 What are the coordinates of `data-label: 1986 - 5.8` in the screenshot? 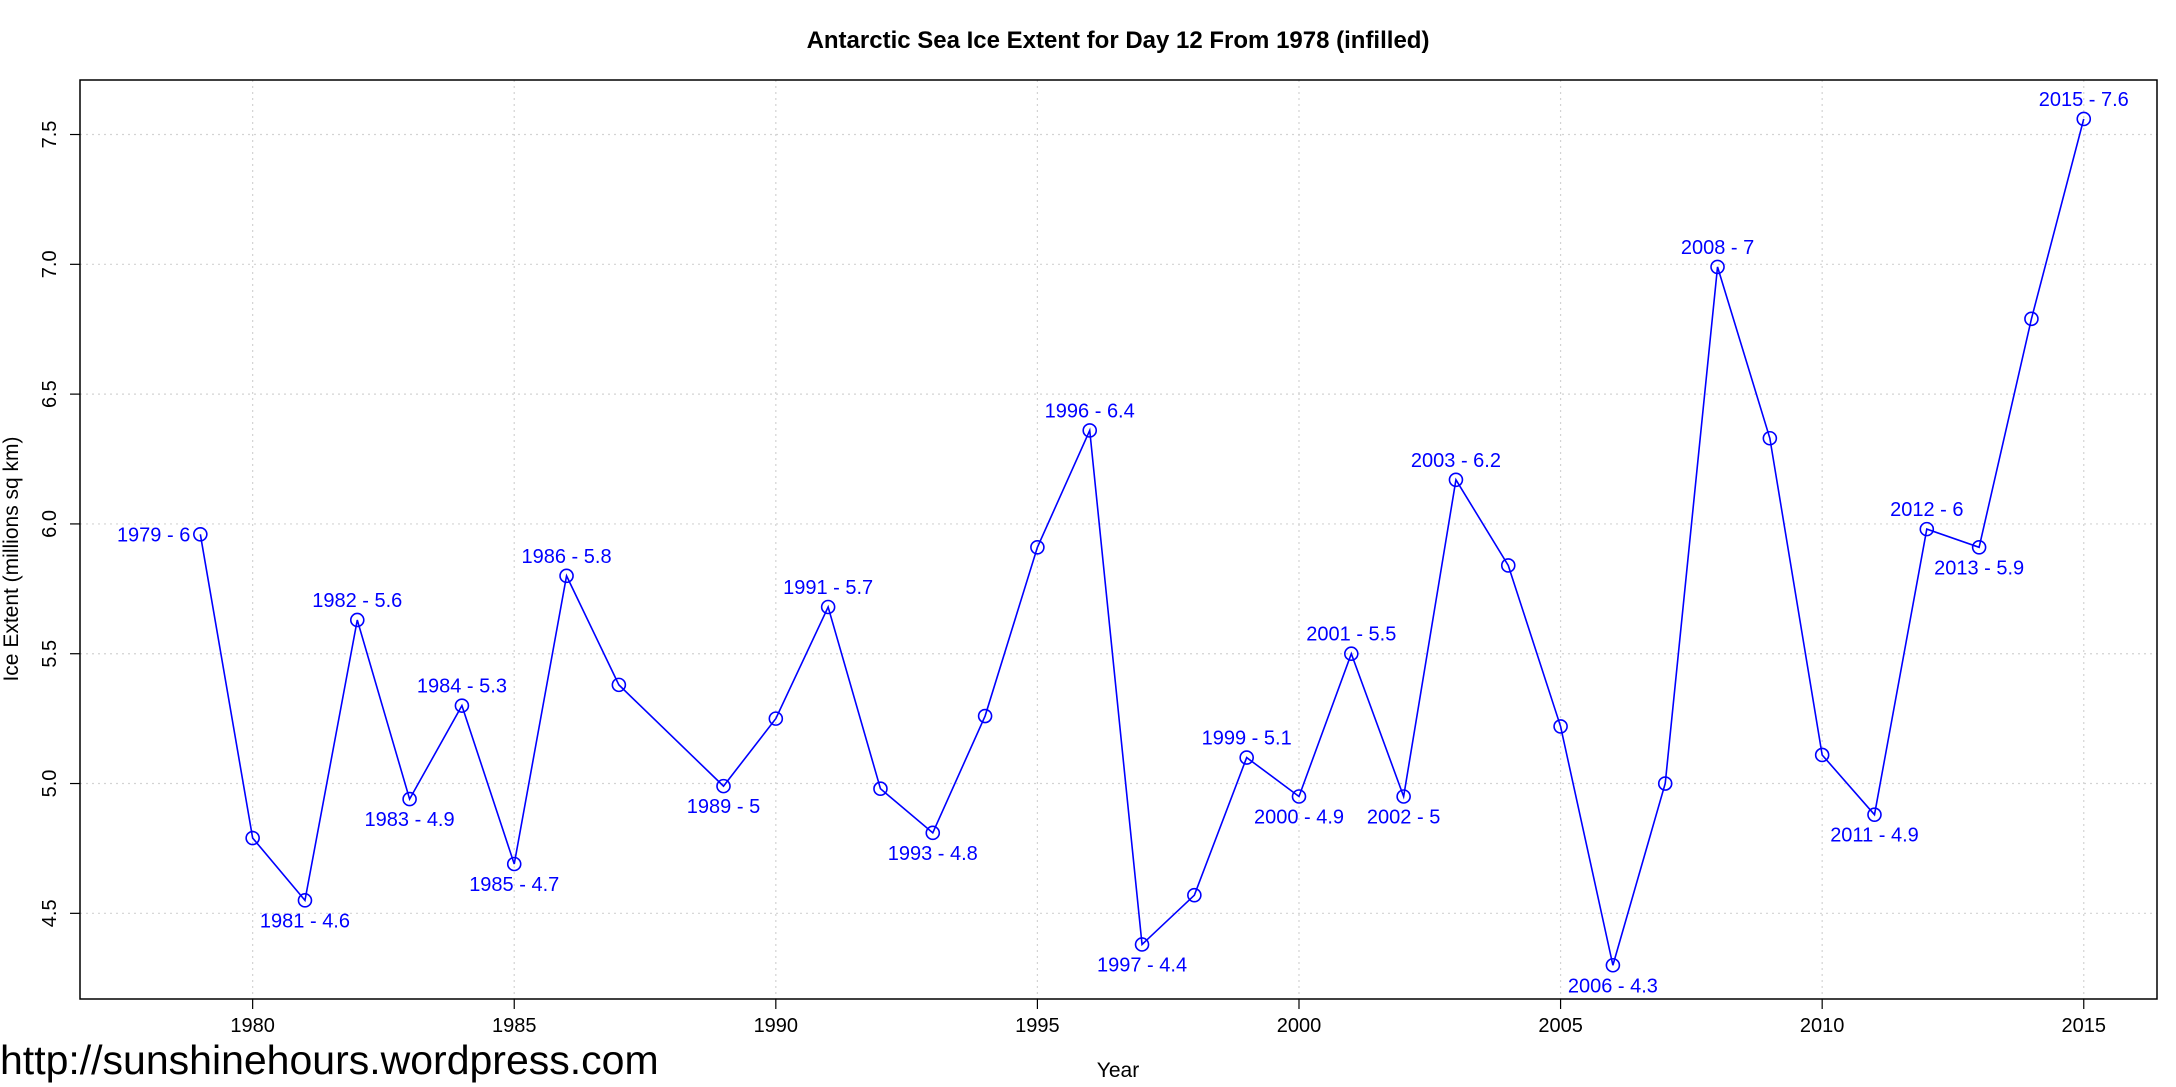 It's located at (567, 557).